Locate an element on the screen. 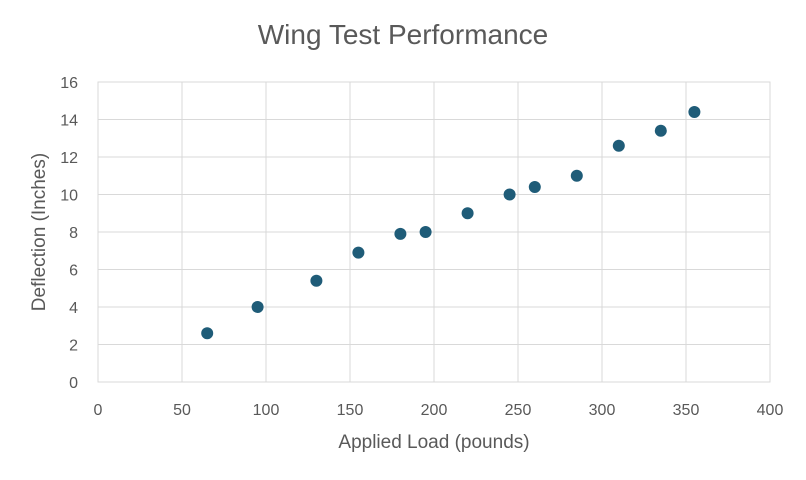 This screenshot has height=480, width=806. y-tick-label: 6 is located at coordinates (73, 271).